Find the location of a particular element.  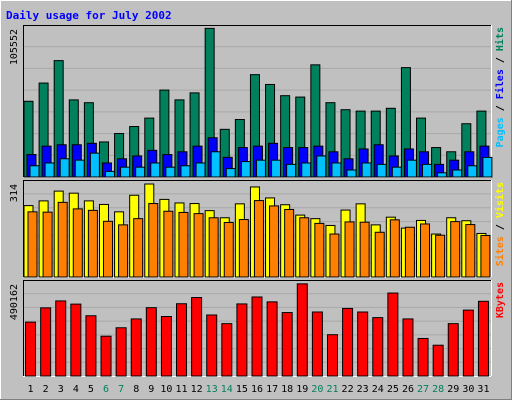

x-tick-label-8: 8 is located at coordinates (136, 389).